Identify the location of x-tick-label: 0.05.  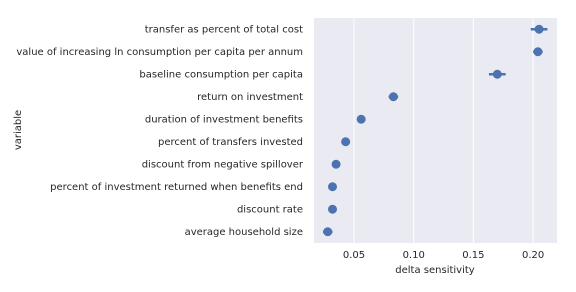
(354, 255).